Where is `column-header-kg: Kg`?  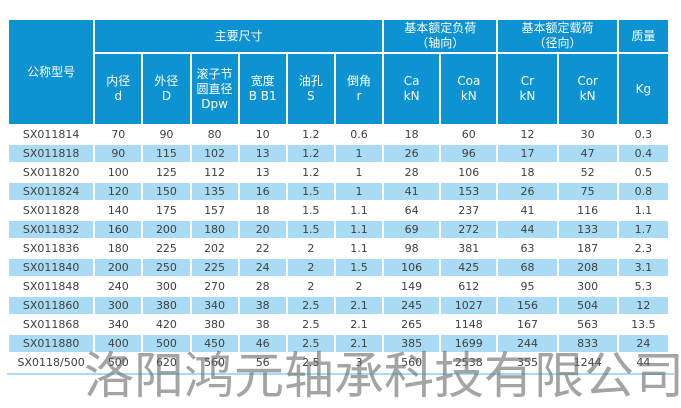 column-header-kg: Kg is located at coordinates (643, 89).